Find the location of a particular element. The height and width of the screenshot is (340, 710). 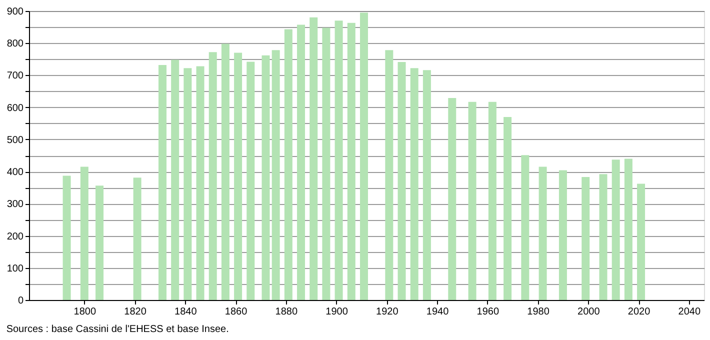

y-tick-label: 200 is located at coordinates (15, 236).